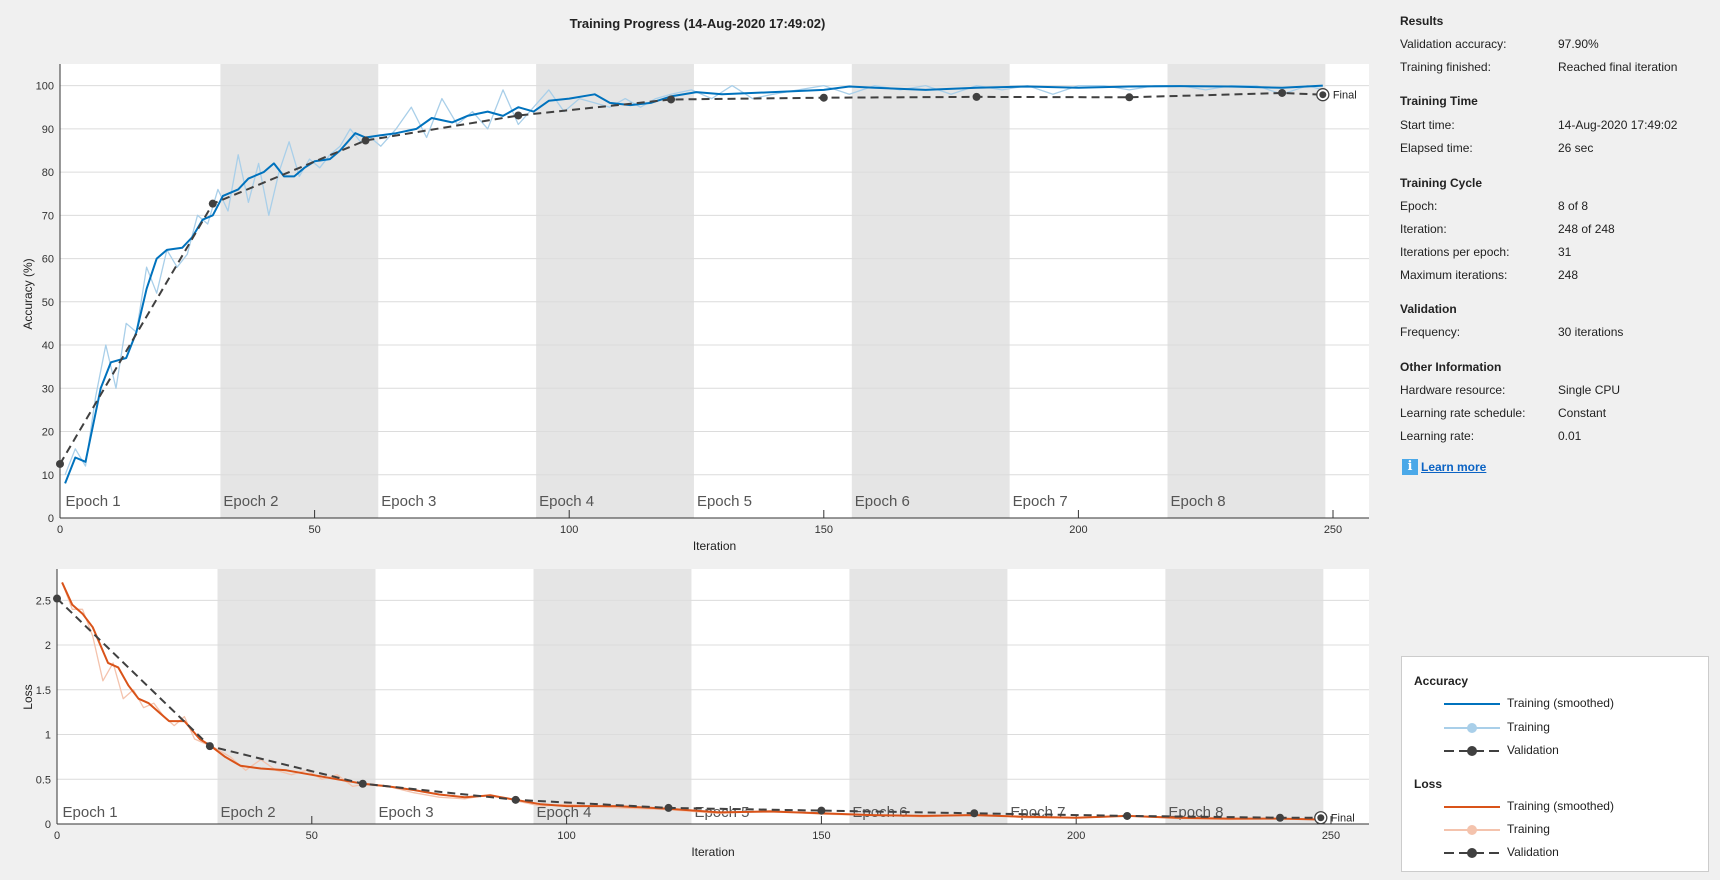 The image size is (1720, 880). What do you see at coordinates (1618, 67) in the screenshot?
I see `info-value: Reached final iteration` at bounding box center [1618, 67].